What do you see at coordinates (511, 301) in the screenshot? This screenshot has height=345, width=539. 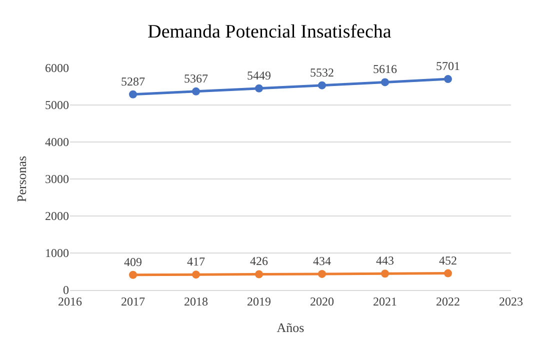 I see `x-tick-label: 2023` at bounding box center [511, 301].